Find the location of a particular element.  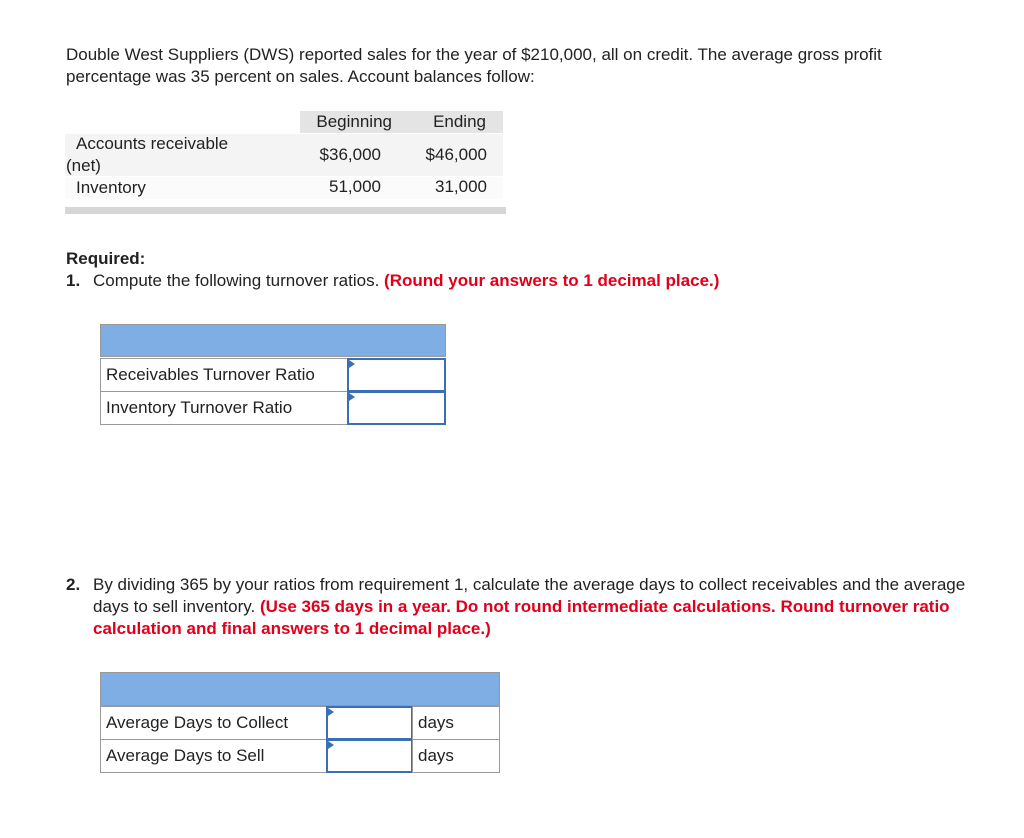

cell: $36,000 is located at coordinates (350, 154).